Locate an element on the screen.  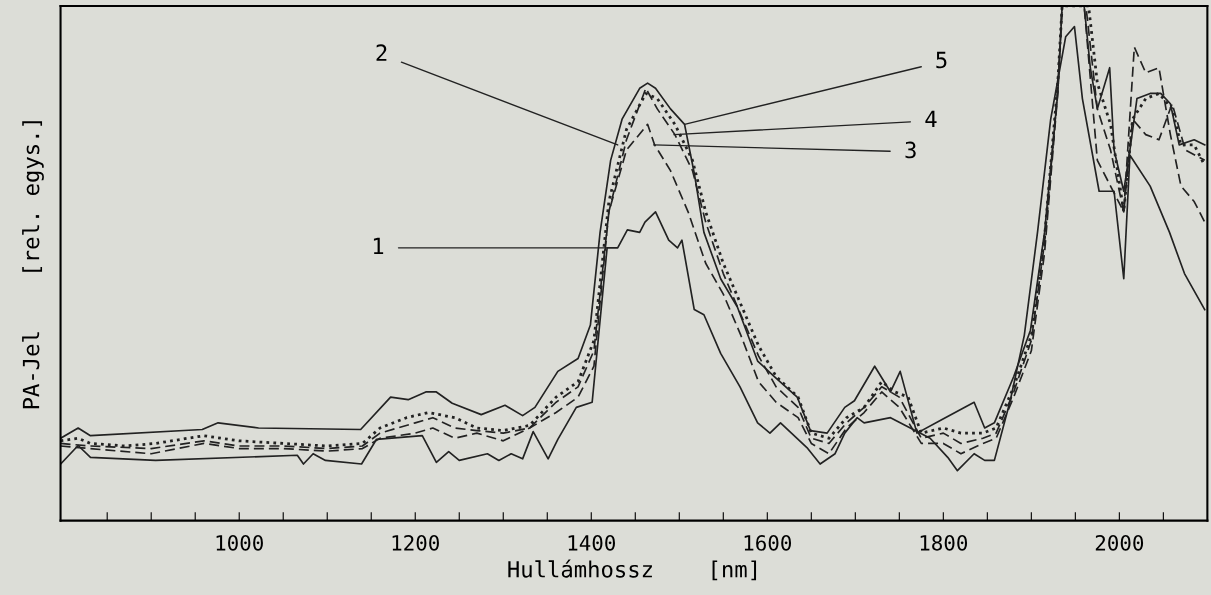
annotation: 2 is located at coordinates (381, 52).